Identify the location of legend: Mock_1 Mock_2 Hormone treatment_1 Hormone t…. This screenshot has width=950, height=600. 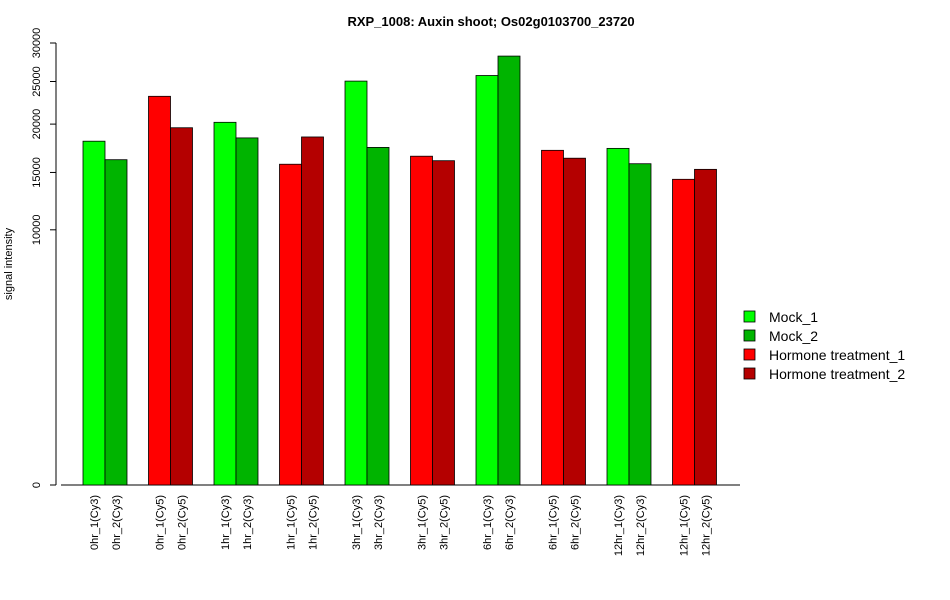
(824, 345).